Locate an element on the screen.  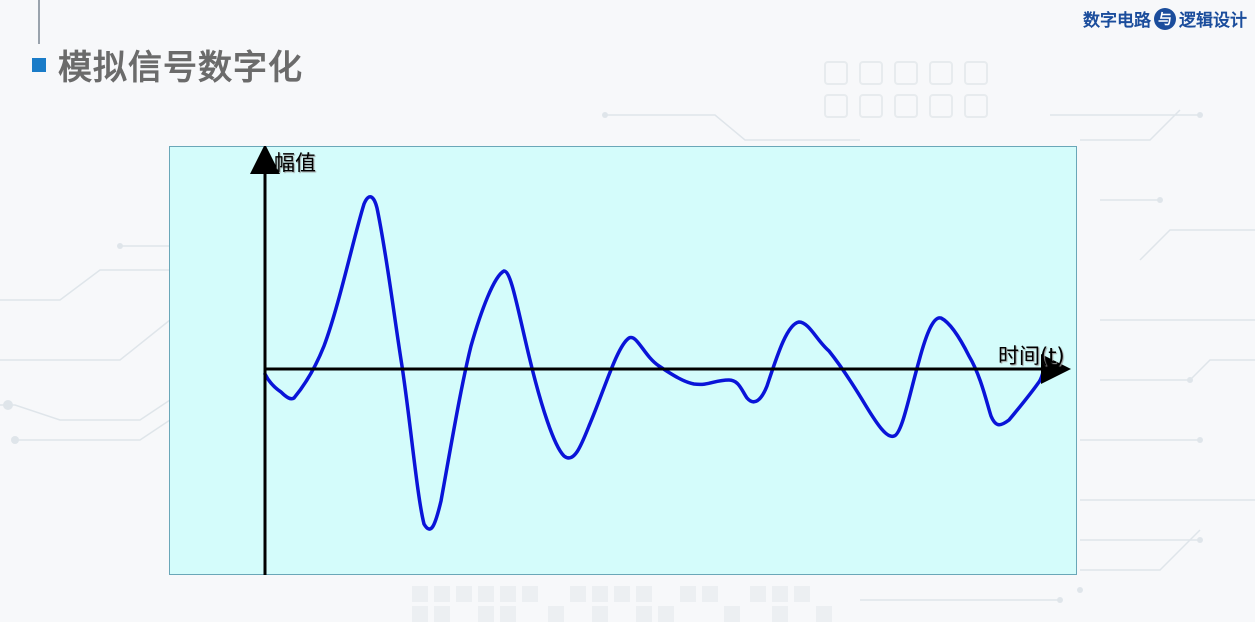
page-title: 模拟信号数字化 is located at coordinates (167, 64).